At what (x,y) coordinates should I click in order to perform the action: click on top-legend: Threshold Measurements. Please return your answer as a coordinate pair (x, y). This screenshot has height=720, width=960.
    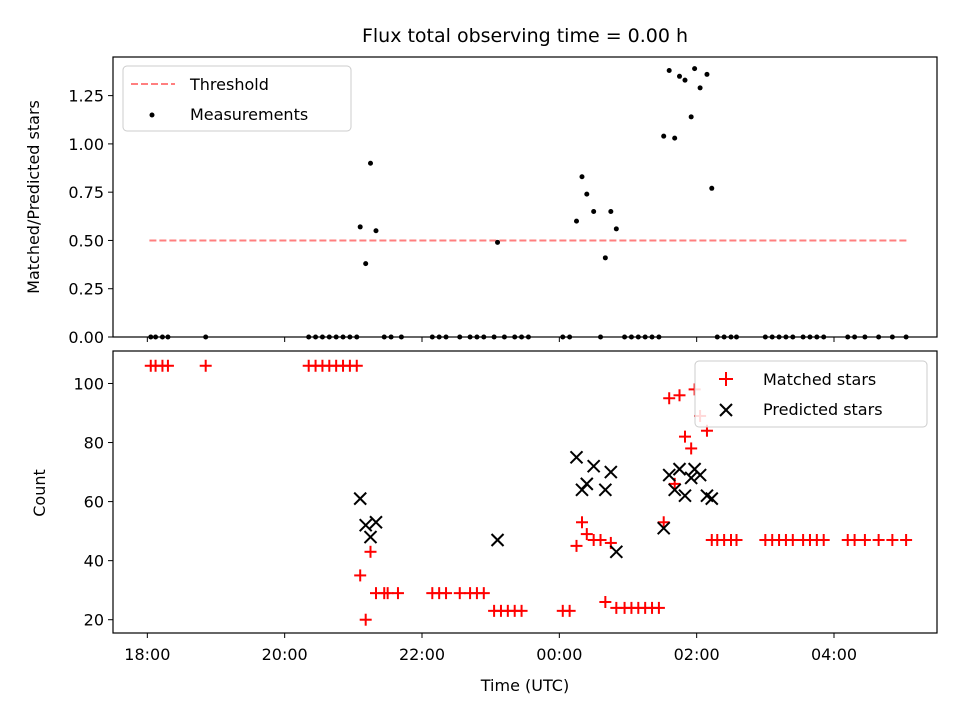
    Looking at the image, I should click on (237, 98).